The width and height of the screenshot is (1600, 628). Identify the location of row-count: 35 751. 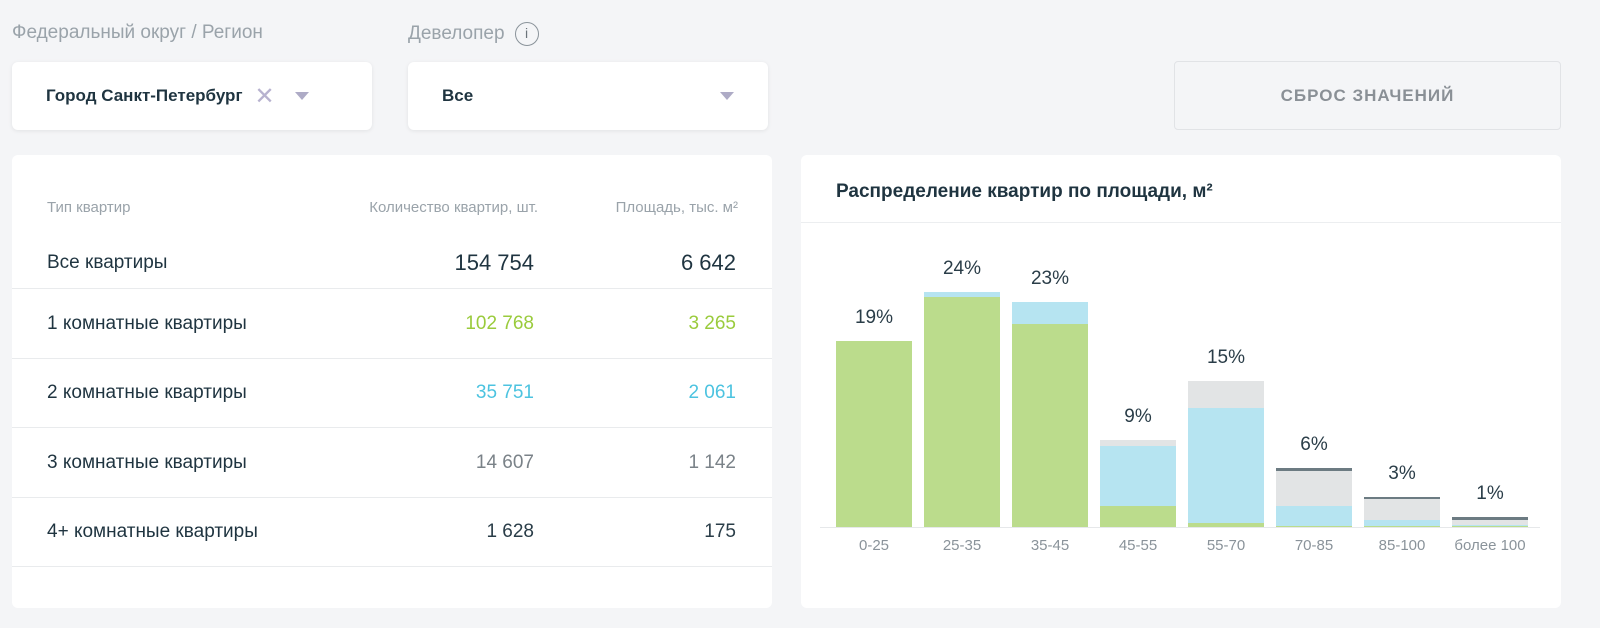
(504, 392).